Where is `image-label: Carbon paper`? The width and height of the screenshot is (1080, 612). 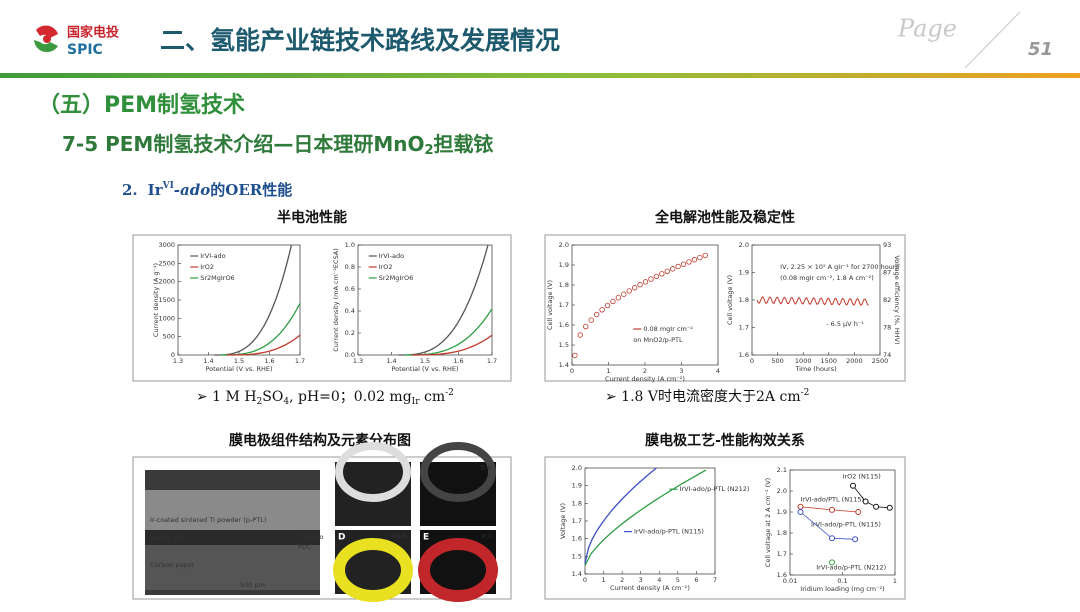 image-label: Carbon paper is located at coordinates (172, 565).